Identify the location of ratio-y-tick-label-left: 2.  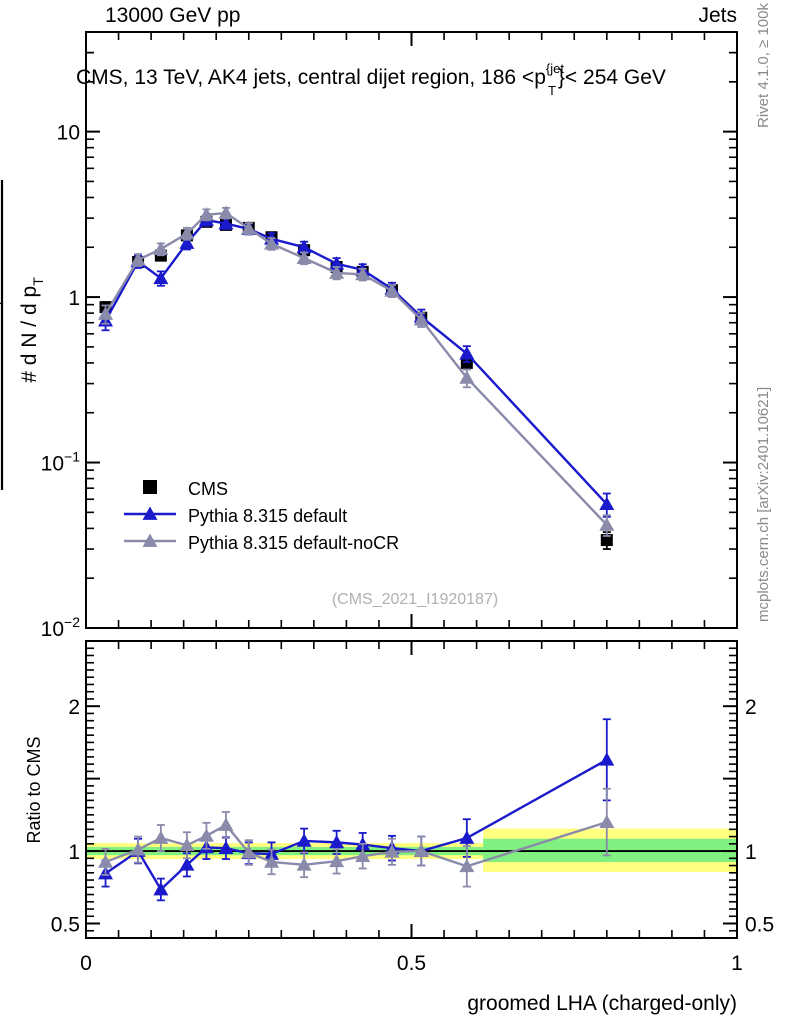
(74, 707).